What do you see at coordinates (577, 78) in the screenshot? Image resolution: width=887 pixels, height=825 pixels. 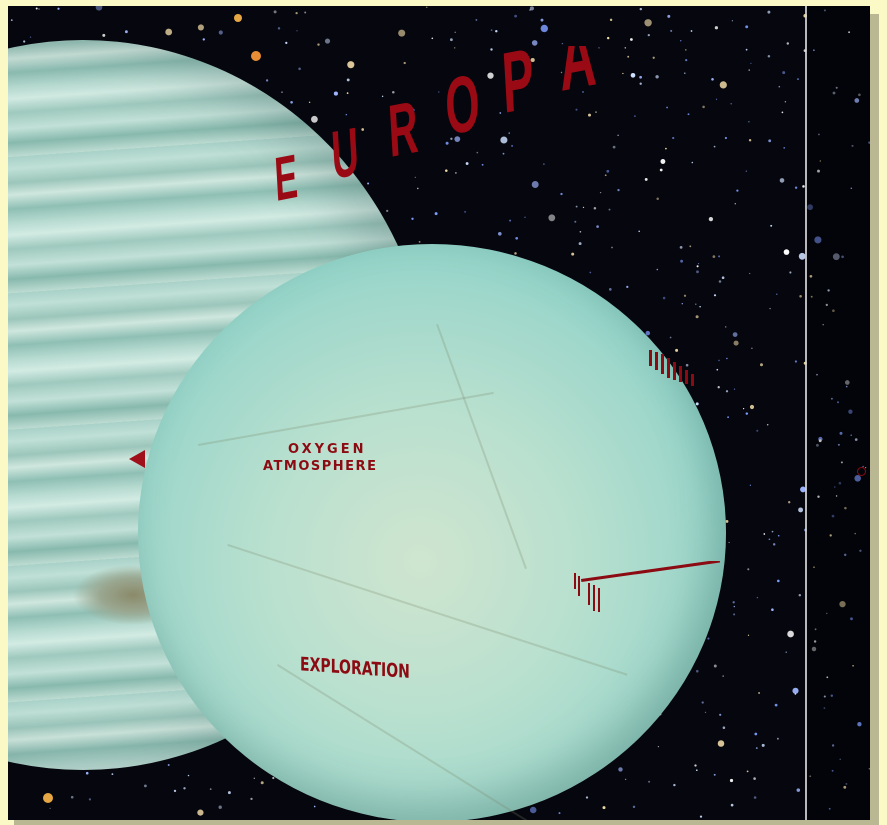 I see `title-letter: A` at bounding box center [577, 78].